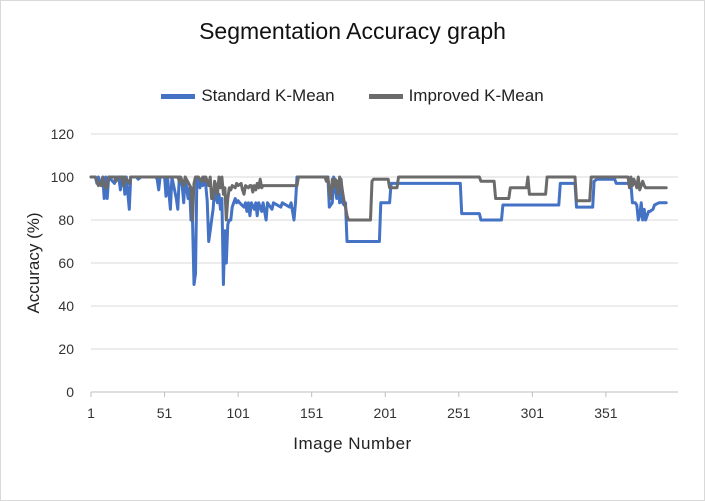 This screenshot has width=705, height=501. What do you see at coordinates (476, 95) in the screenshot?
I see `legend-label-improved: Improved K-Mean` at bounding box center [476, 95].